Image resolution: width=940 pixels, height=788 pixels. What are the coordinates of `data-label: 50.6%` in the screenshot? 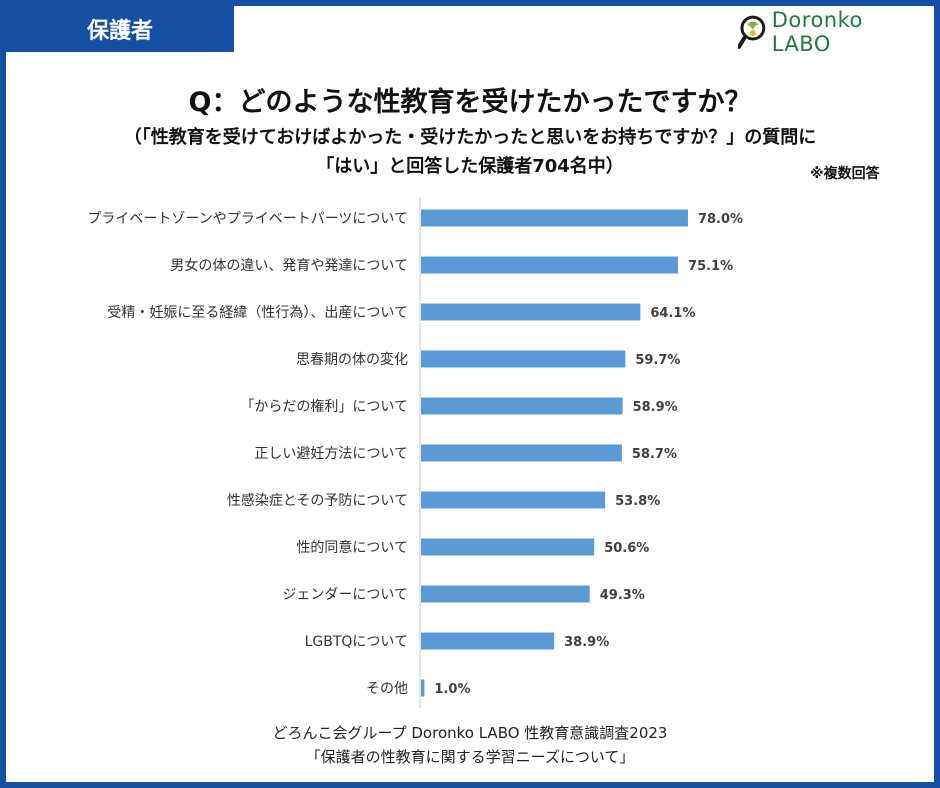 It's located at (626, 548).